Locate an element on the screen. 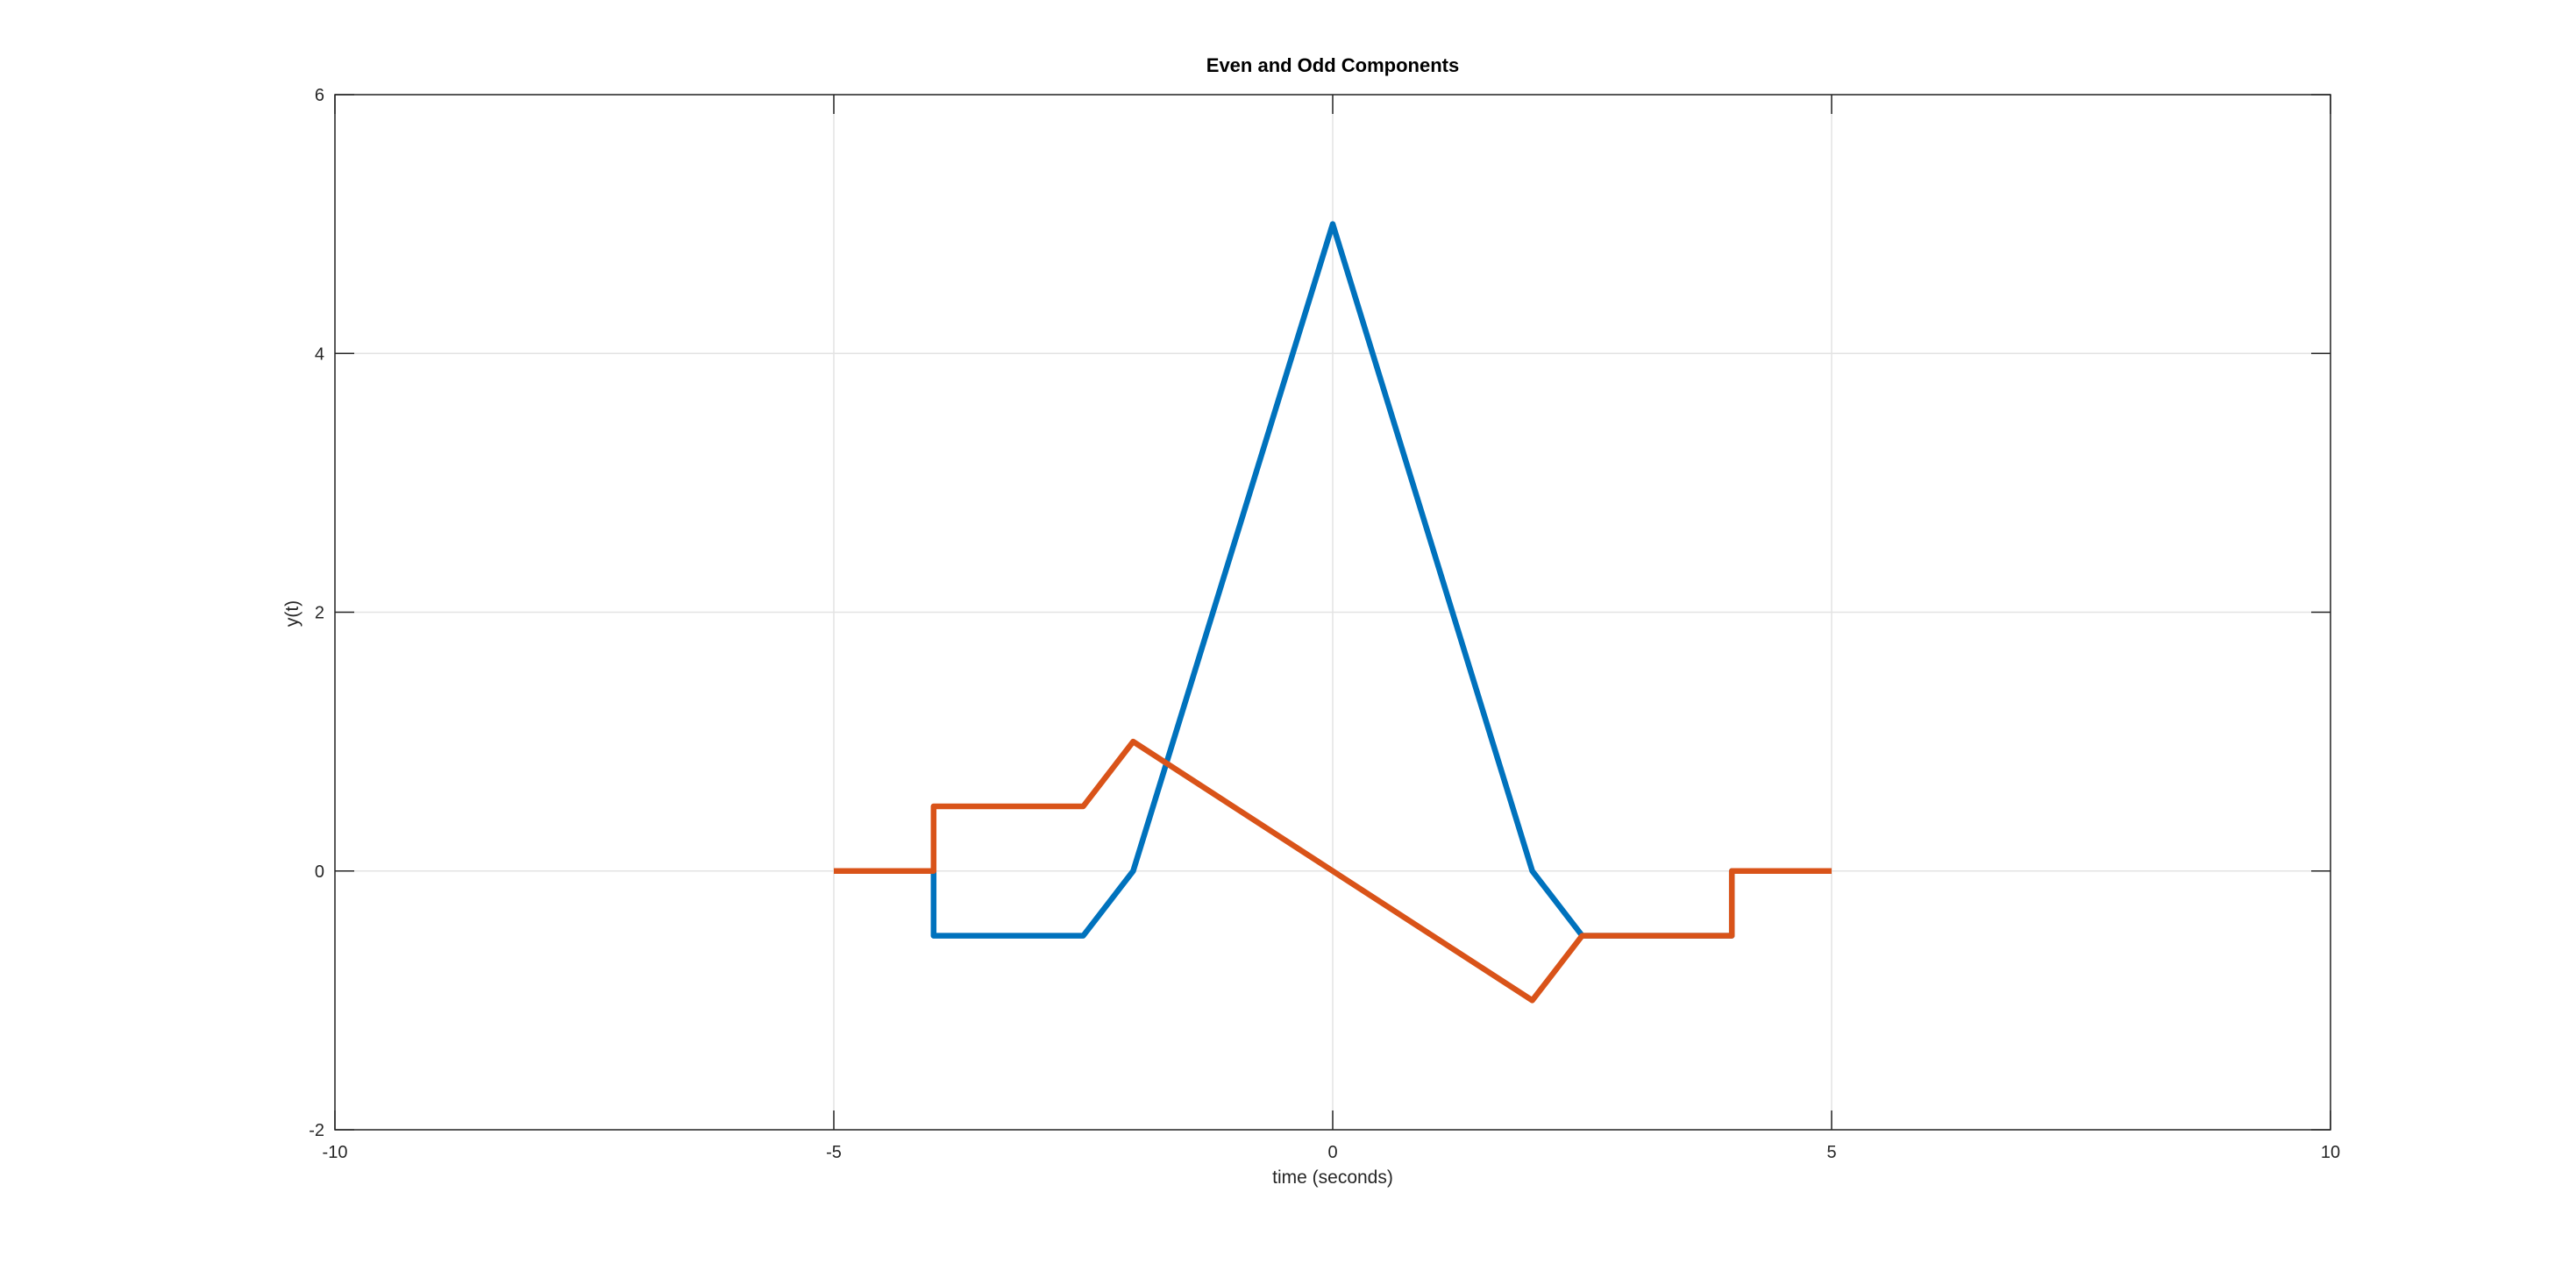 The width and height of the screenshot is (2576, 1270). y-tick-label: 4 is located at coordinates (319, 354).